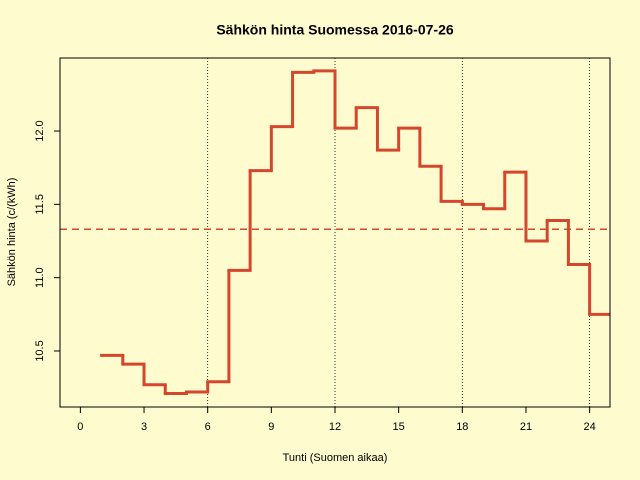 Image resolution: width=640 pixels, height=480 pixels. I want to click on x-tick-label: 6, so click(208, 427).